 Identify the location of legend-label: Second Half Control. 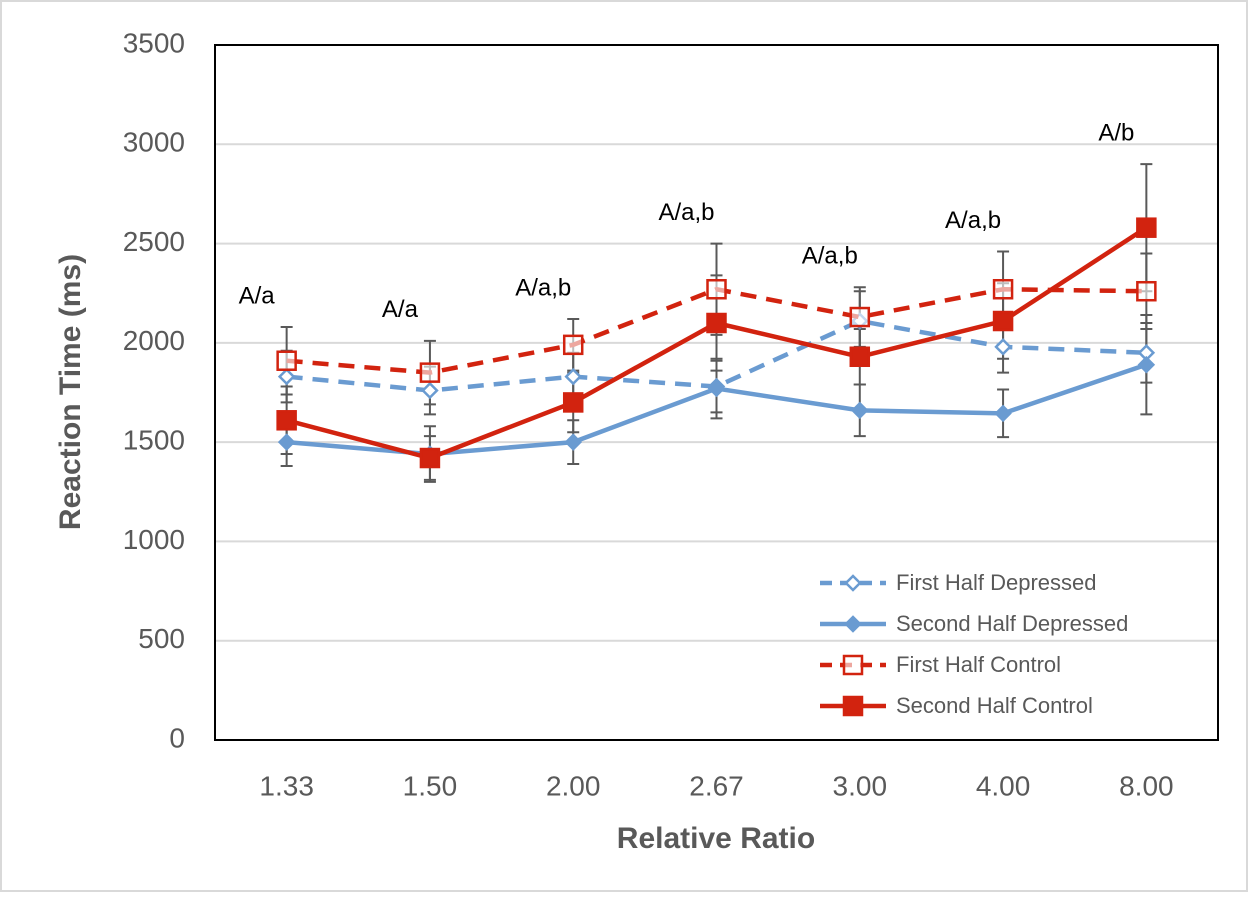
(994, 705).